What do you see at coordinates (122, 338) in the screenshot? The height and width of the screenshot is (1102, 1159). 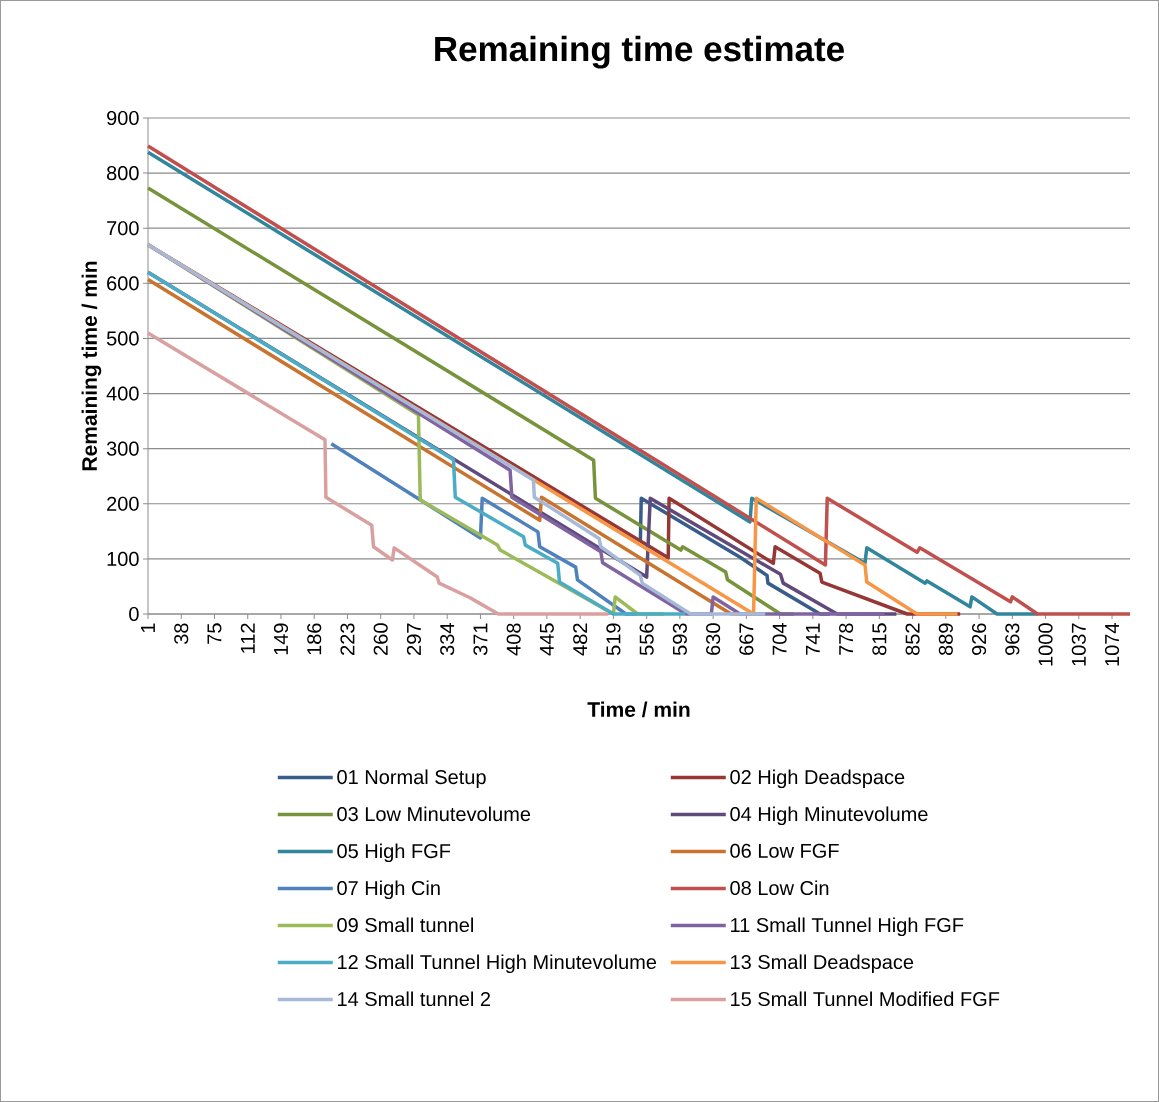 I see `y-tick-label: 500` at bounding box center [122, 338].